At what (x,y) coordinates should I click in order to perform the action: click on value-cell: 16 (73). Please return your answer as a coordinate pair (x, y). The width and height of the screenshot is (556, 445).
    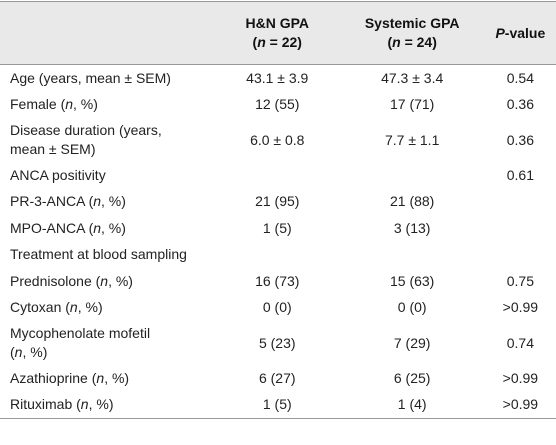
    Looking at the image, I should click on (277, 280).